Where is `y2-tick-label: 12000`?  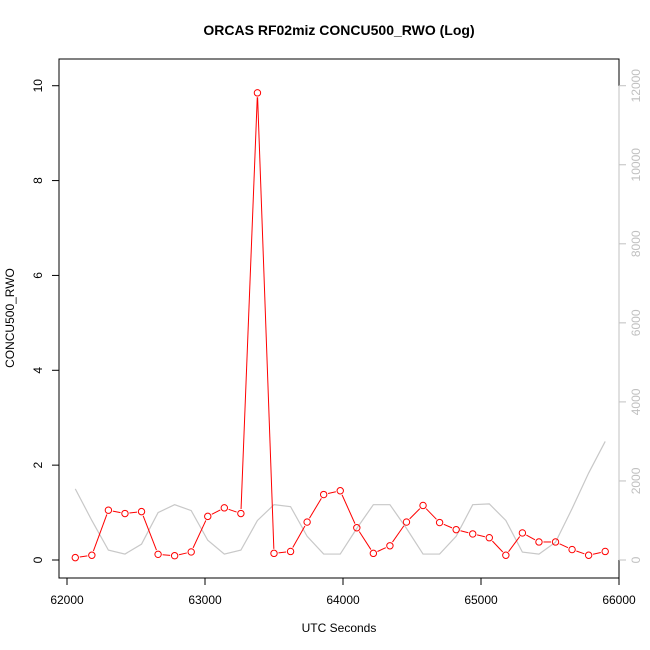
y2-tick-label: 12000 is located at coordinates (636, 86).